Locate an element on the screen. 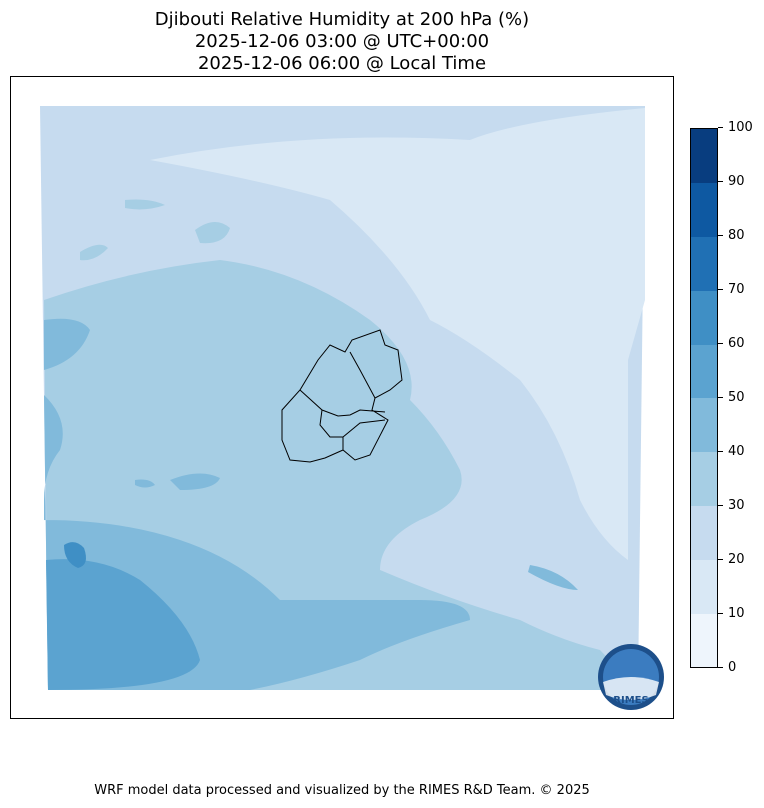 This screenshot has width=764, height=808. rimes-logo: RIMES is located at coordinates (631, 677).